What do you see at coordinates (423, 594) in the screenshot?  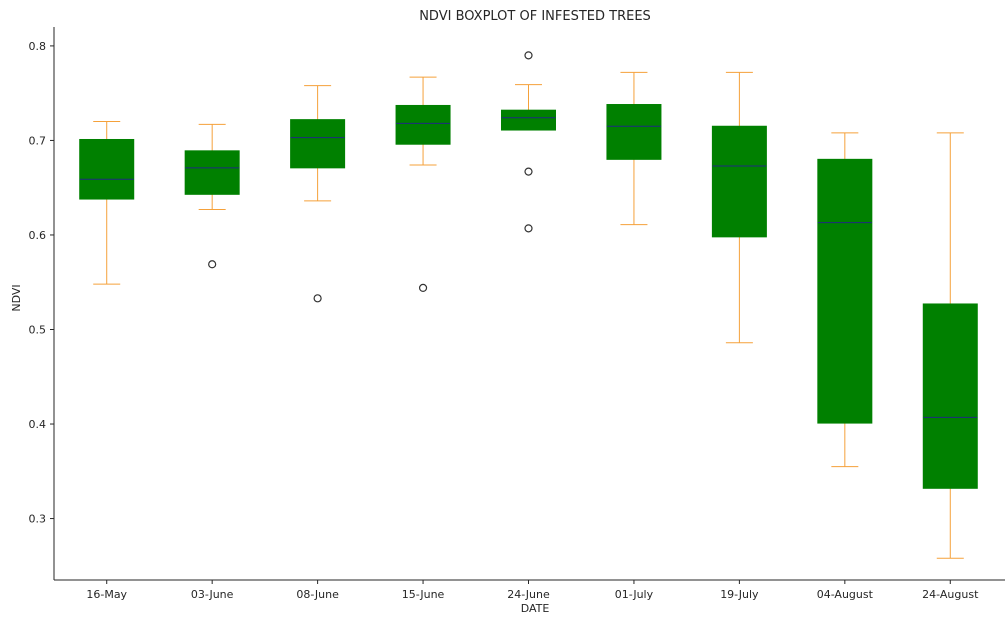 I see `x-tick-label: 15-June` at bounding box center [423, 594].